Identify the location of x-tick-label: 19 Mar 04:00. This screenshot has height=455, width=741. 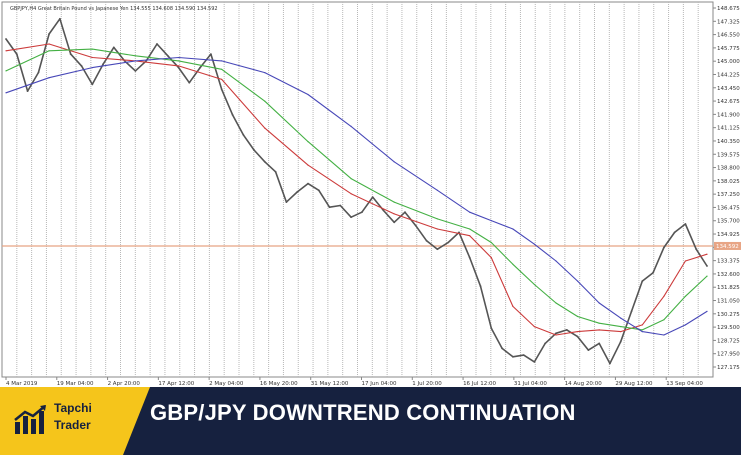
(75, 384).